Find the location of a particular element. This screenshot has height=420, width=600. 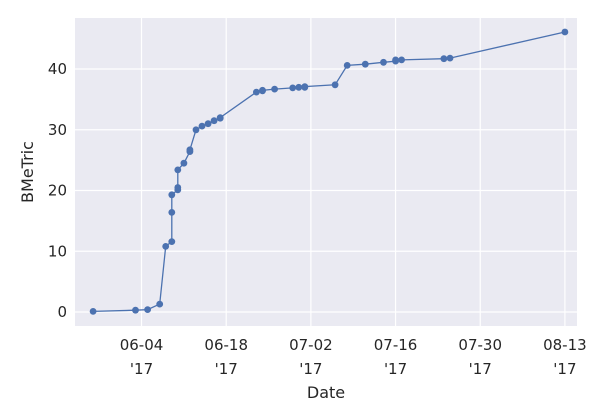

y-tick-label: 40 is located at coordinates (57, 69).